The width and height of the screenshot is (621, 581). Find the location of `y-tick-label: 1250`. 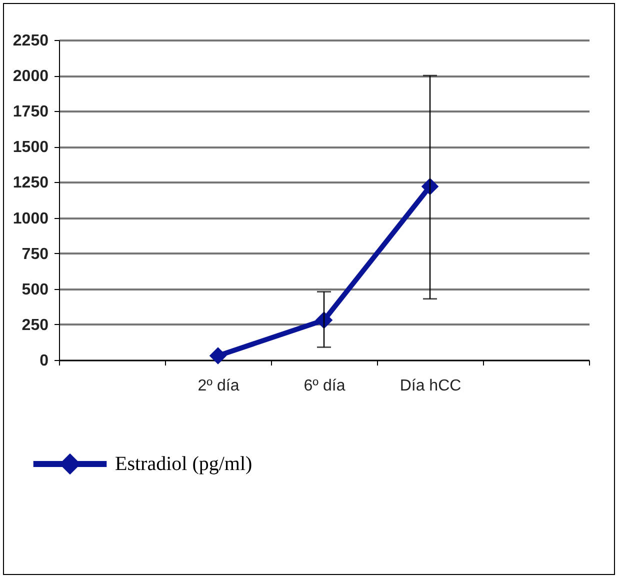

y-tick-label: 1250 is located at coordinates (30, 183).